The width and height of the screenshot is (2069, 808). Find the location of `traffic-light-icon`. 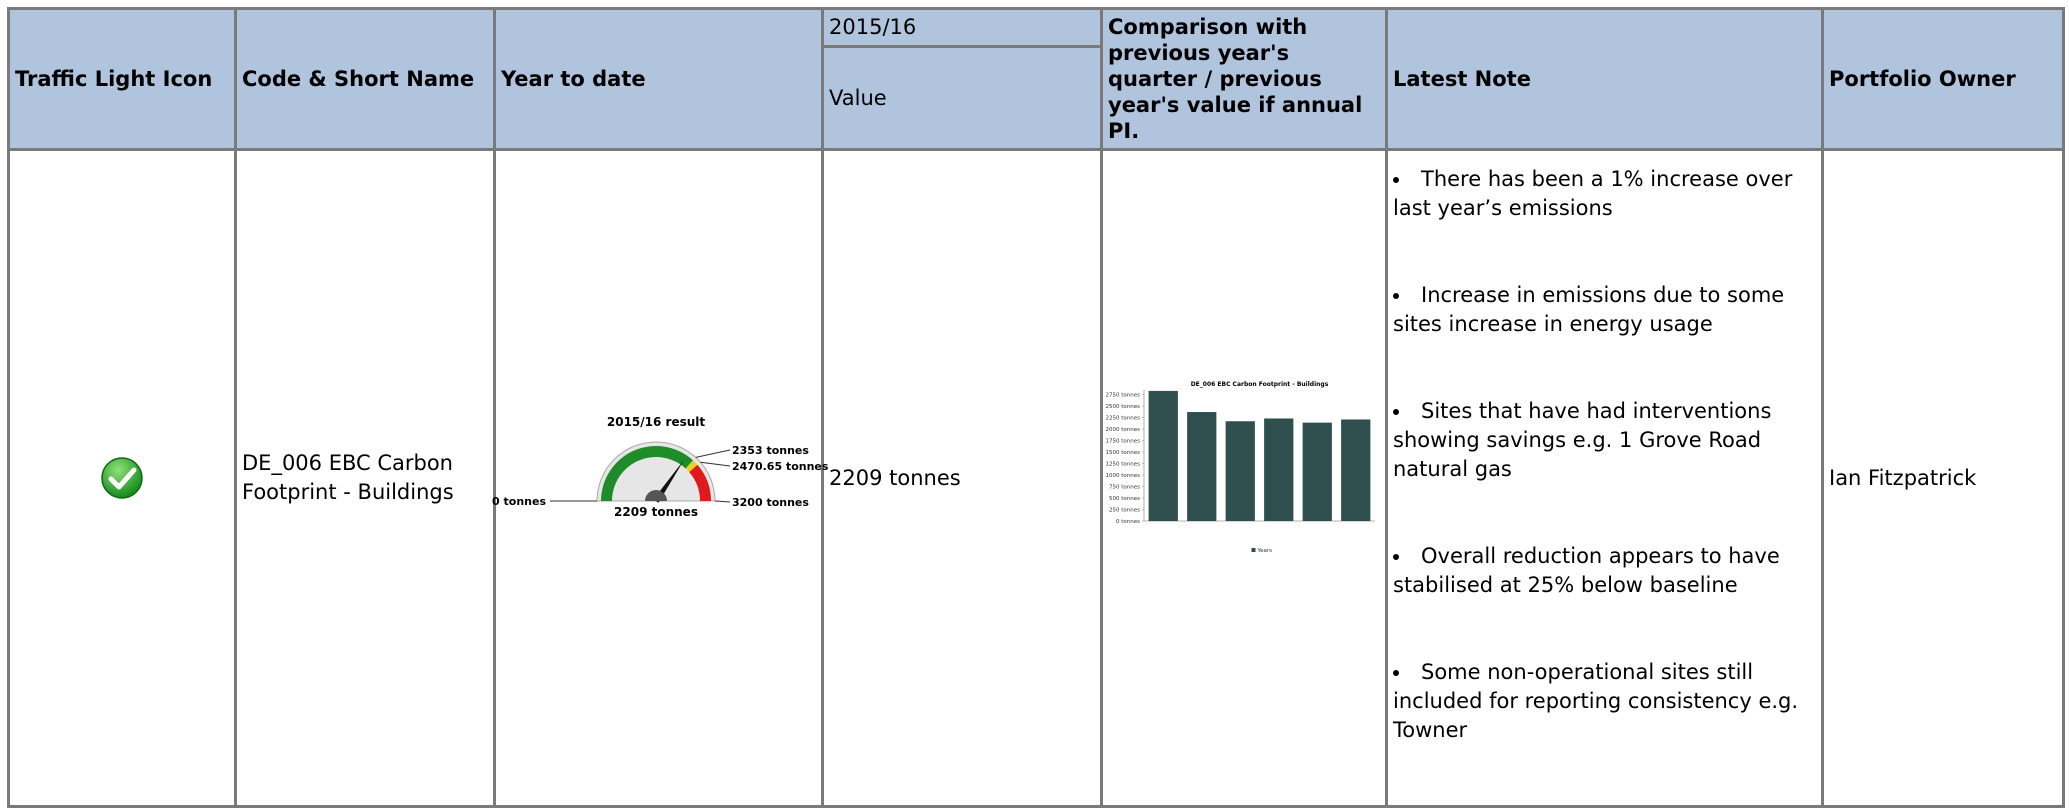

traffic-light-icon is located at coordinates (122, 478).